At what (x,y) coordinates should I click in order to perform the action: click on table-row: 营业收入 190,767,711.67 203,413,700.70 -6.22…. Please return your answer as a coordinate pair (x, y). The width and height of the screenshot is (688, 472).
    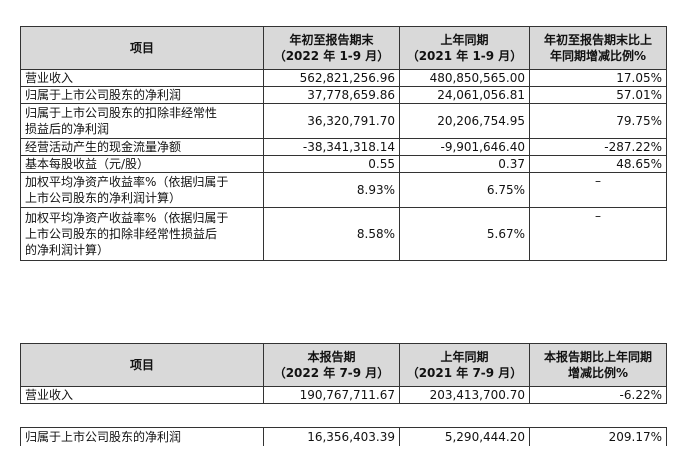
    Looking at the image, I should click on (343, 395).